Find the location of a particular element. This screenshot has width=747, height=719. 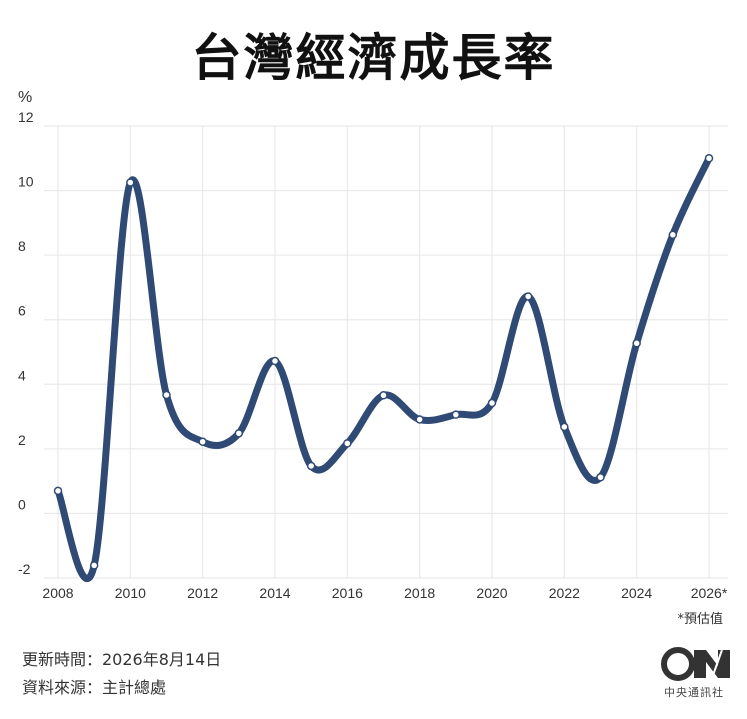

y-tick-label: -2 is located at coordinates (24, 569).